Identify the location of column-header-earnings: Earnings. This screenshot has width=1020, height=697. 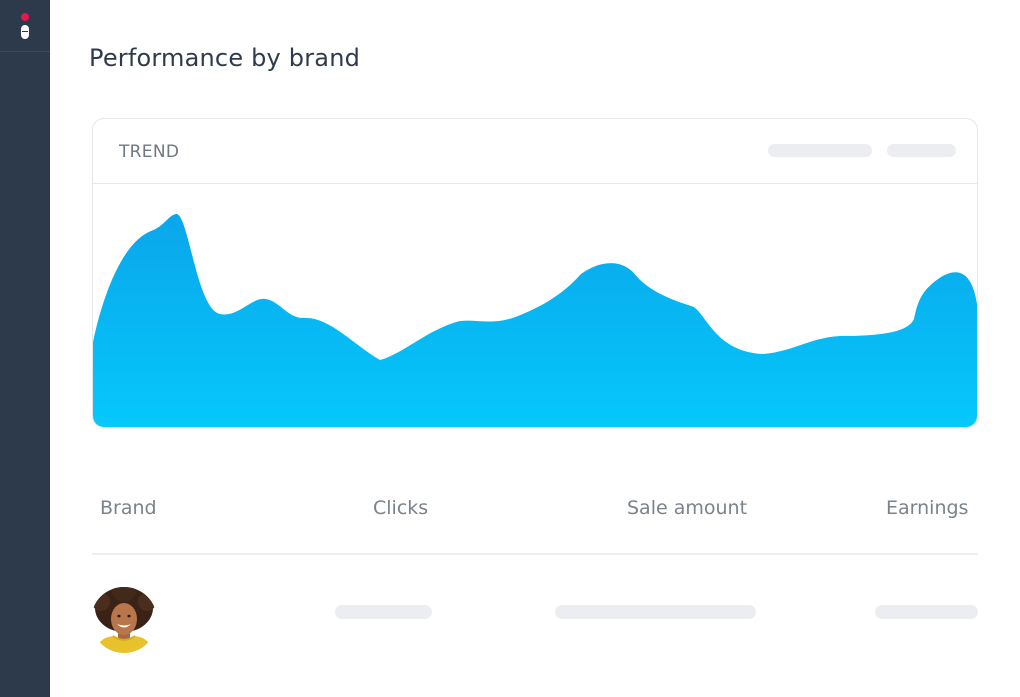
(927, 508).